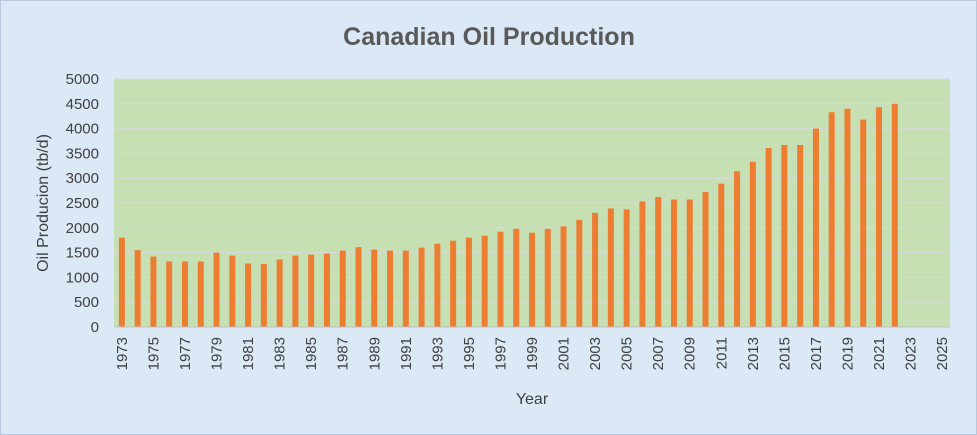  I want to click on bar-1973, so click(121, 282).